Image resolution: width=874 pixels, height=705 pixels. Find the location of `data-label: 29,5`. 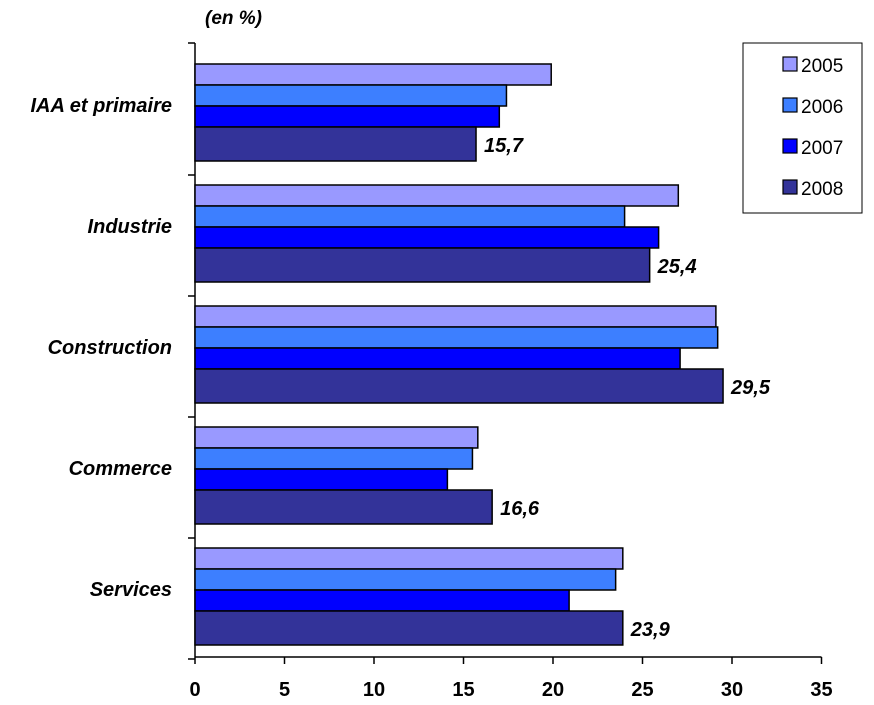

data-label: 29,5 is located at coordinates (750, 388).